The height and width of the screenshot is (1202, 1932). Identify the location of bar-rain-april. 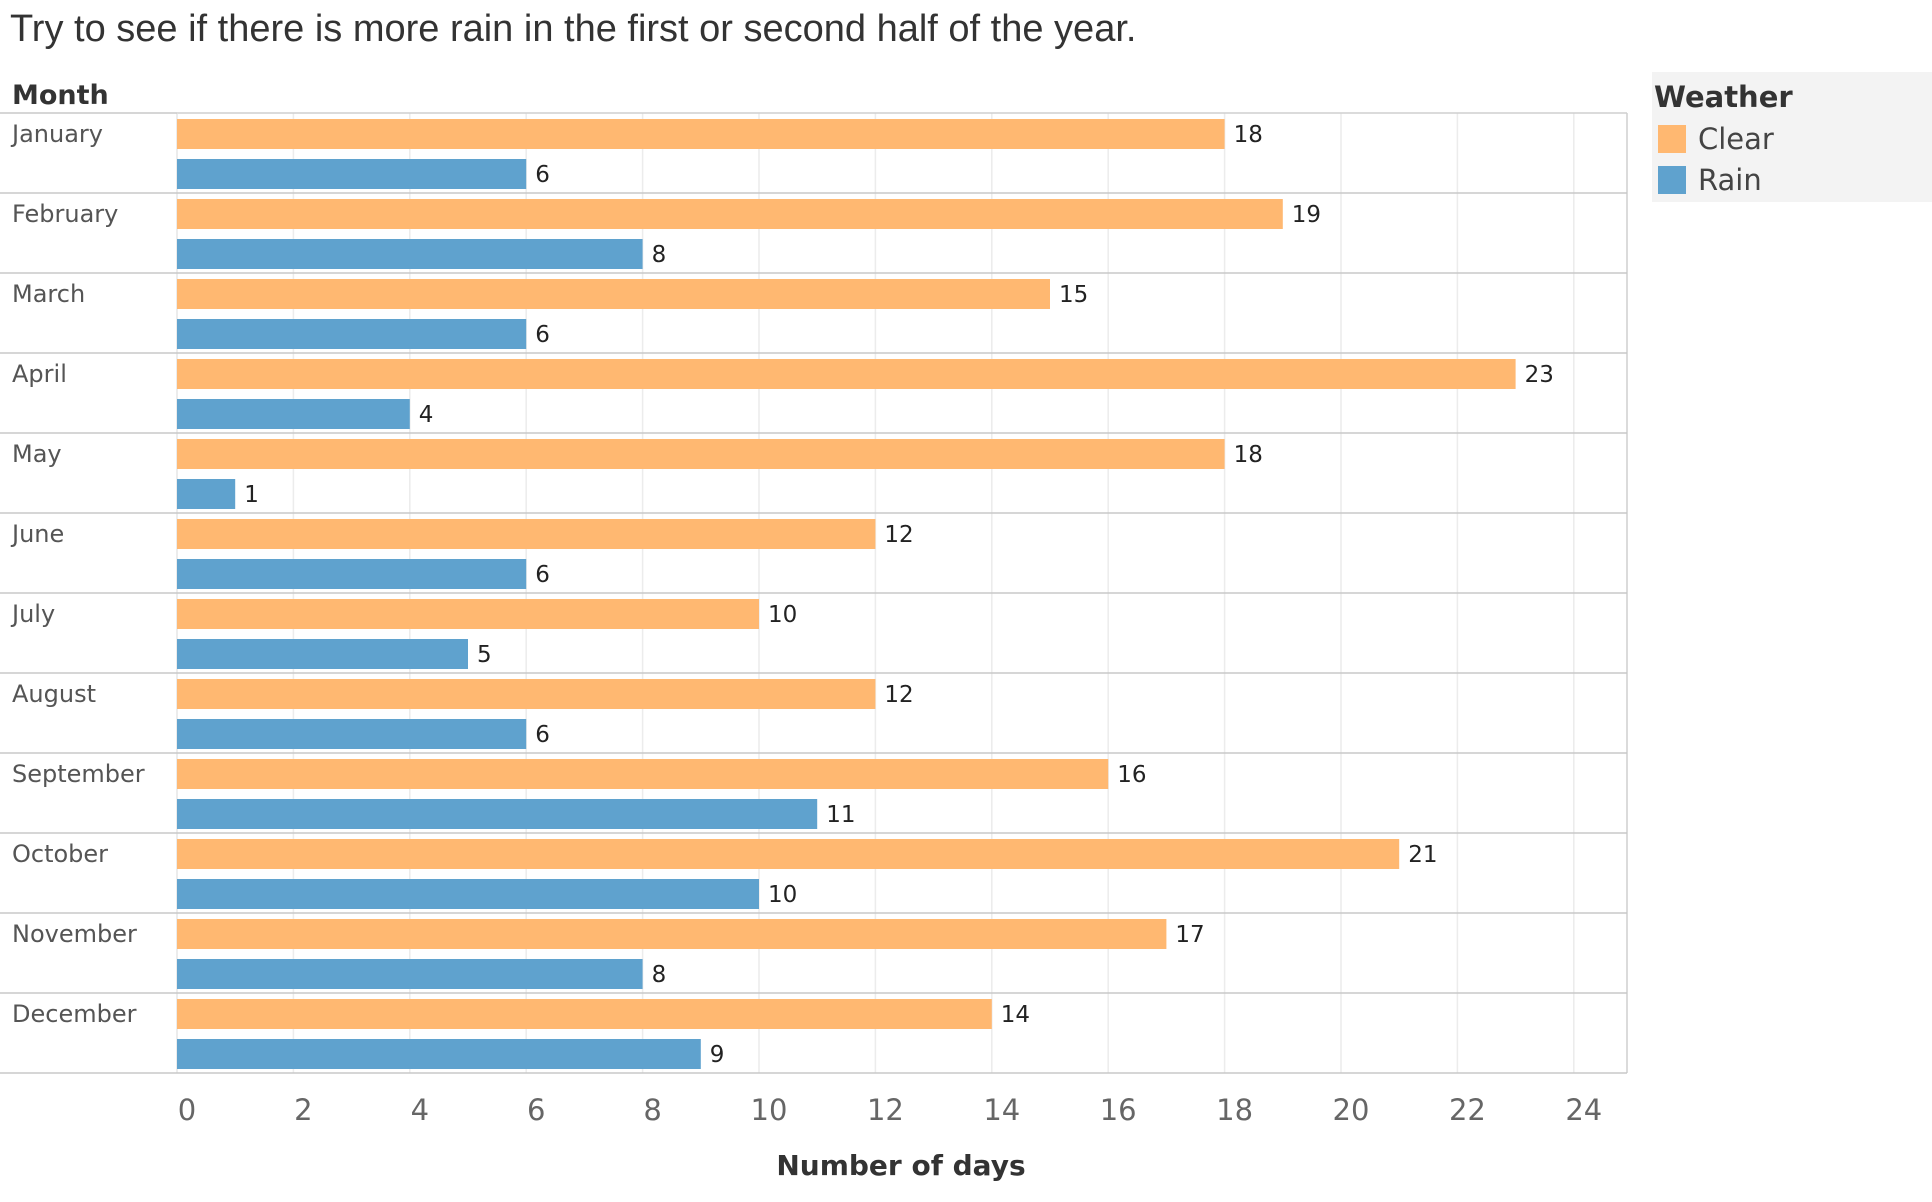
(293, 414).